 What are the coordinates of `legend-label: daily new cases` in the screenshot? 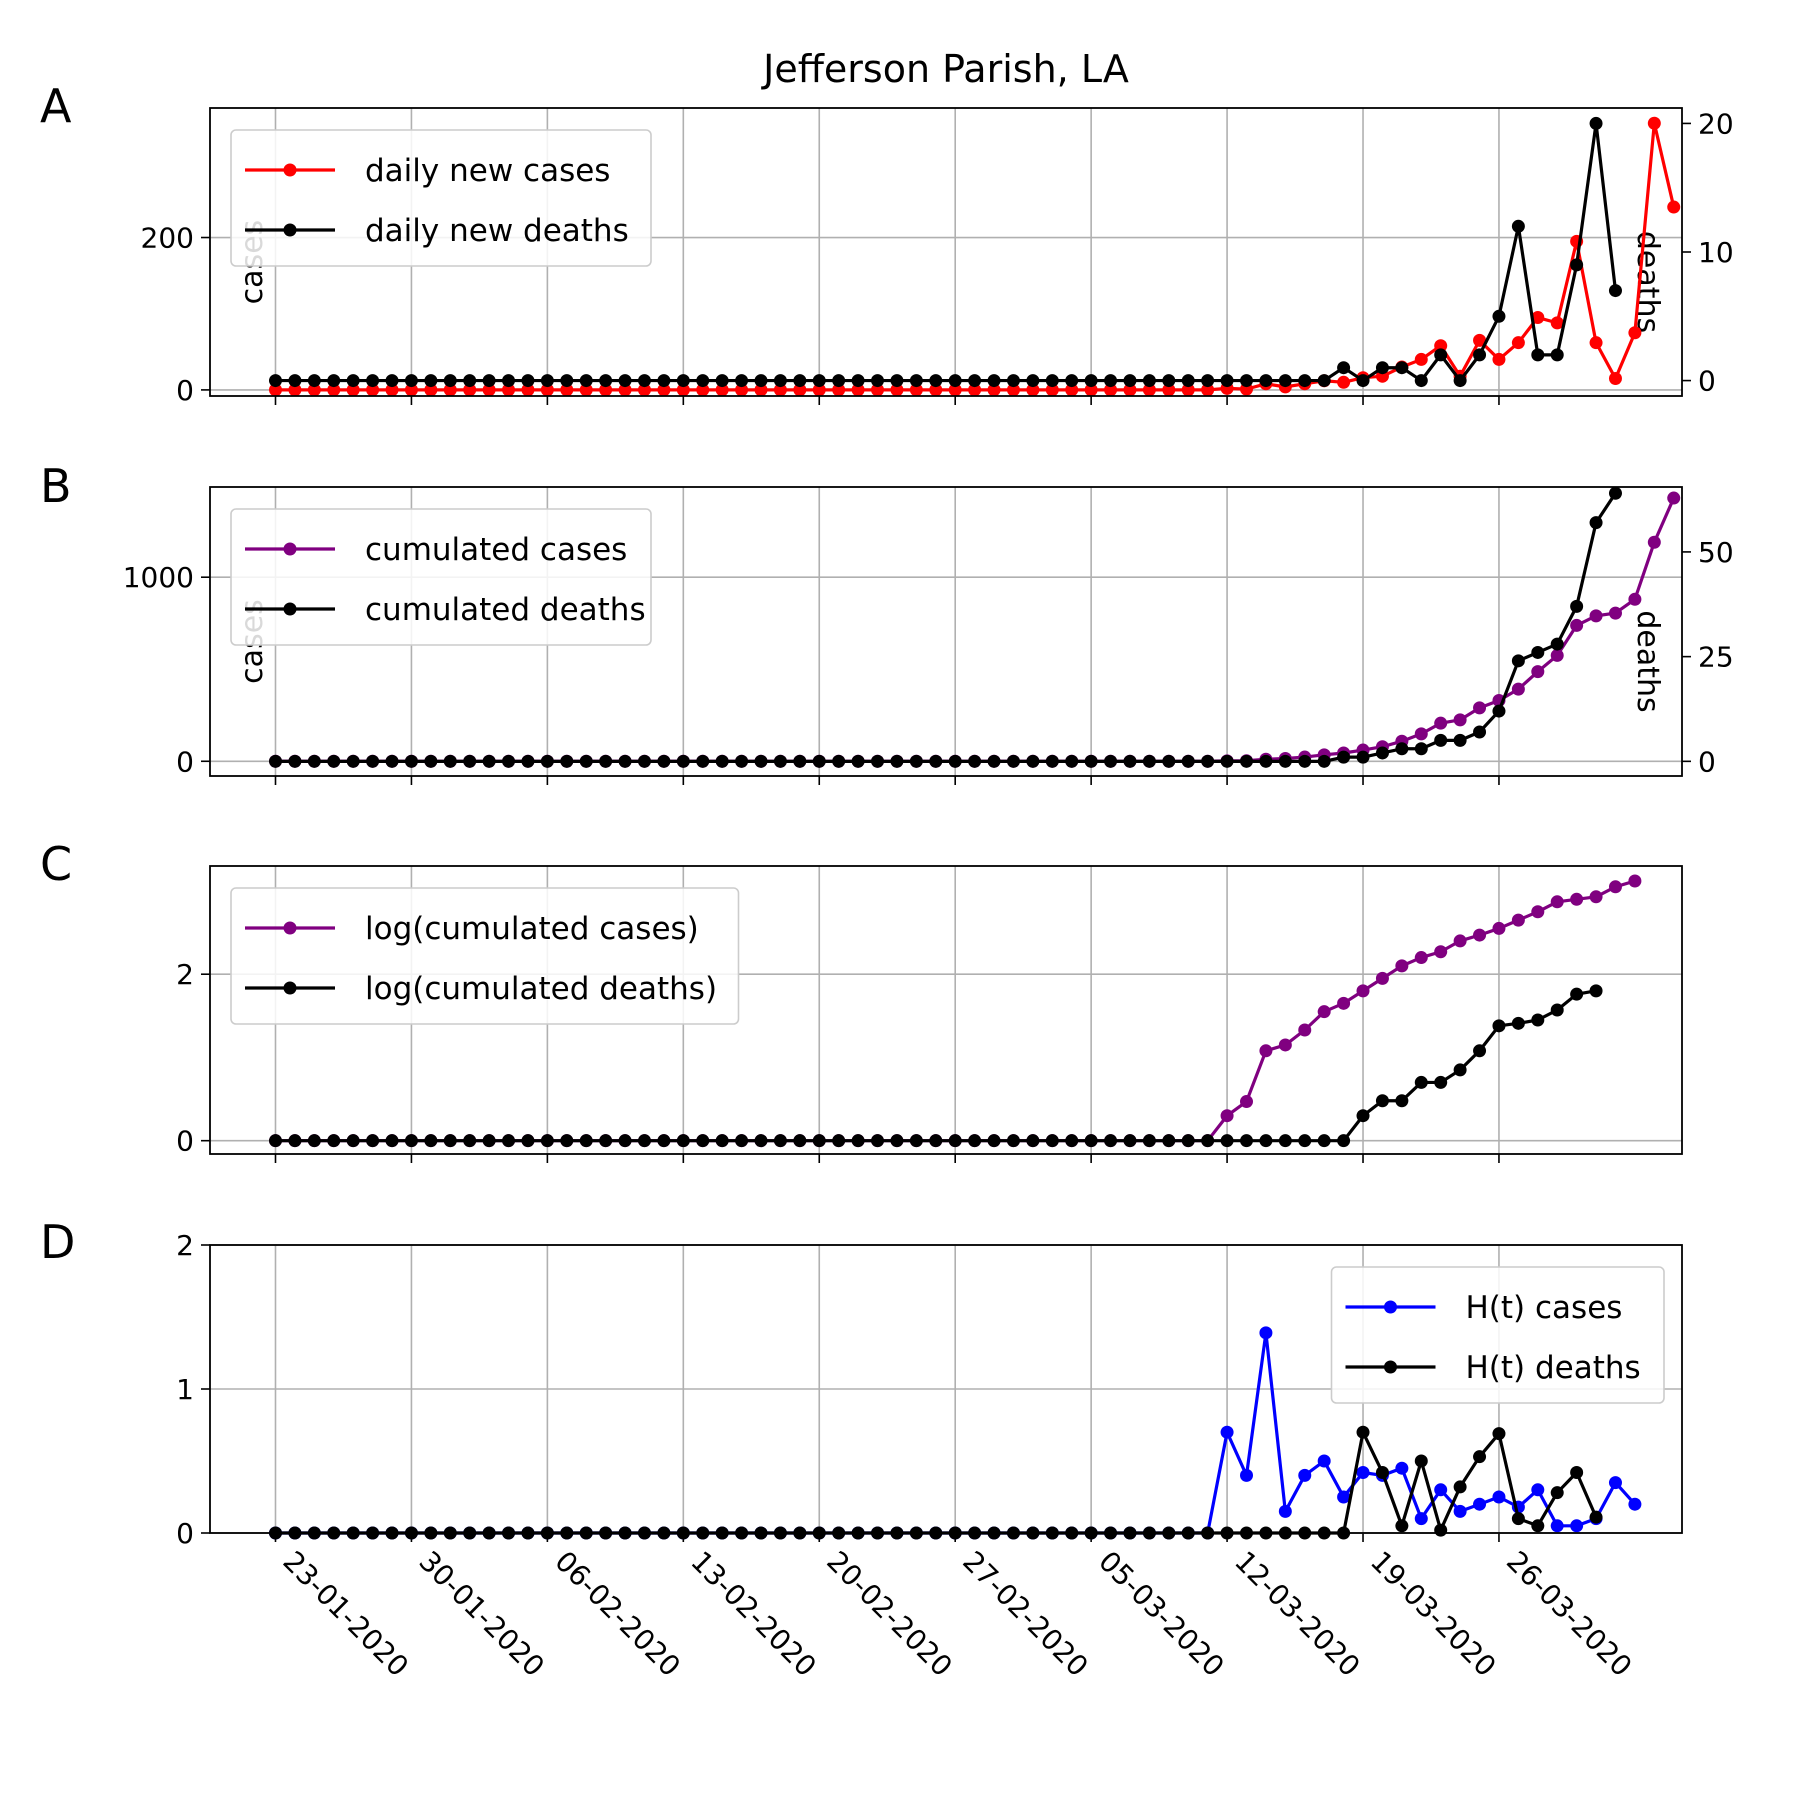 It's located at (487, 171).